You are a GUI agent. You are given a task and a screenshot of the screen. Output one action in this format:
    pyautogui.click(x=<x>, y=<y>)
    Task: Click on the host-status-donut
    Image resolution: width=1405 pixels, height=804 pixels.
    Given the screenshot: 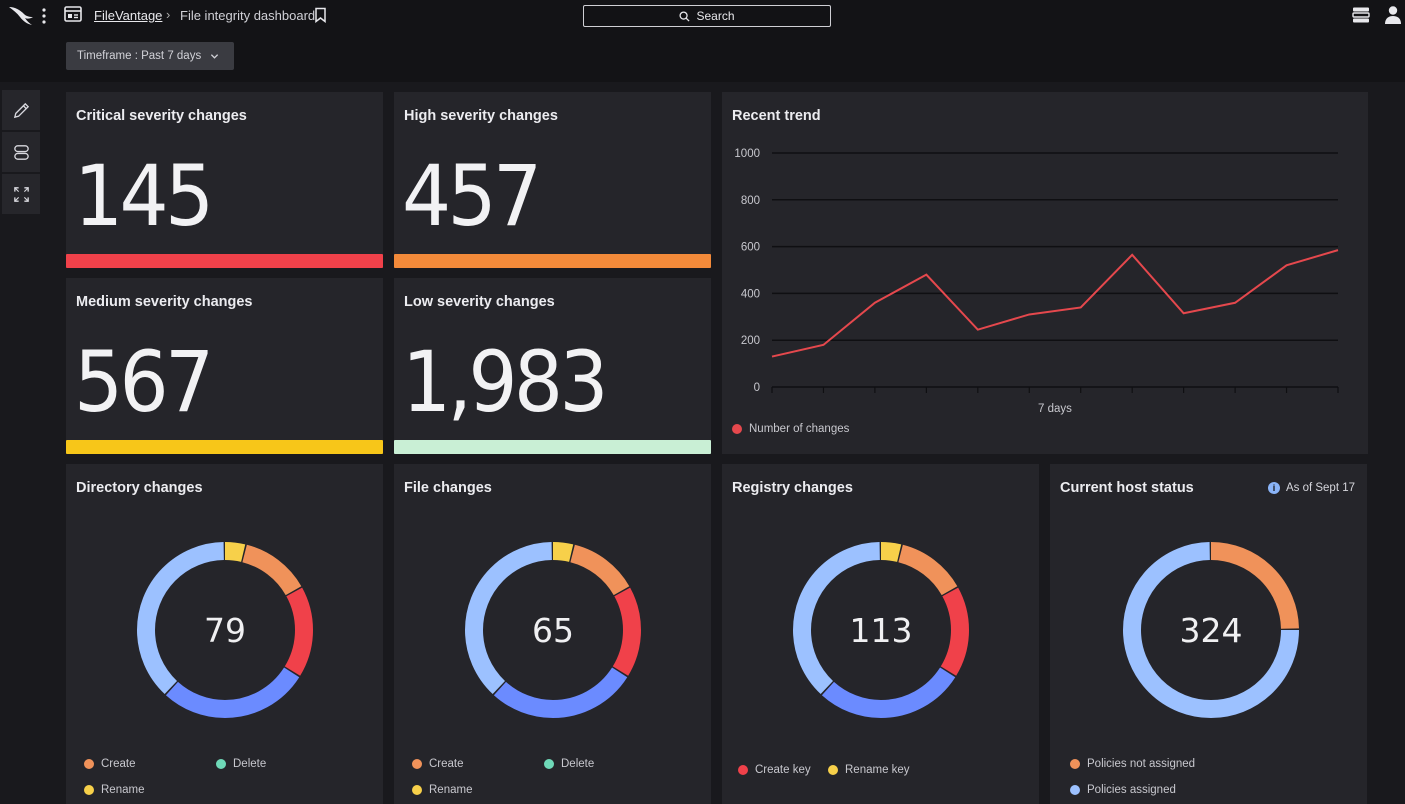 What is the action you would take?
    pyautogui.click(x=1211, y=630)
    